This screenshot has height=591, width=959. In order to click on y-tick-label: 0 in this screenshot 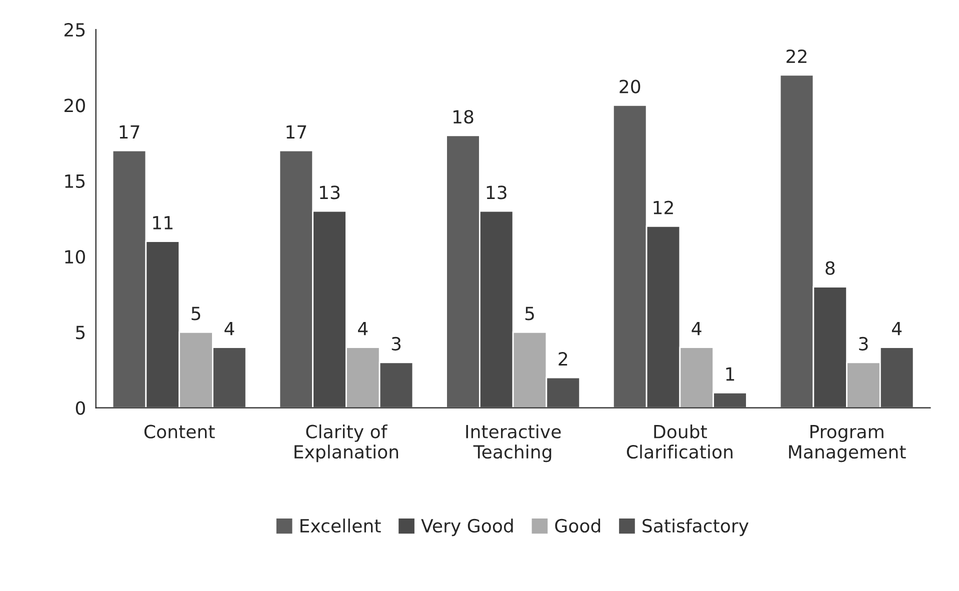, I will do `click(80, 408)`.